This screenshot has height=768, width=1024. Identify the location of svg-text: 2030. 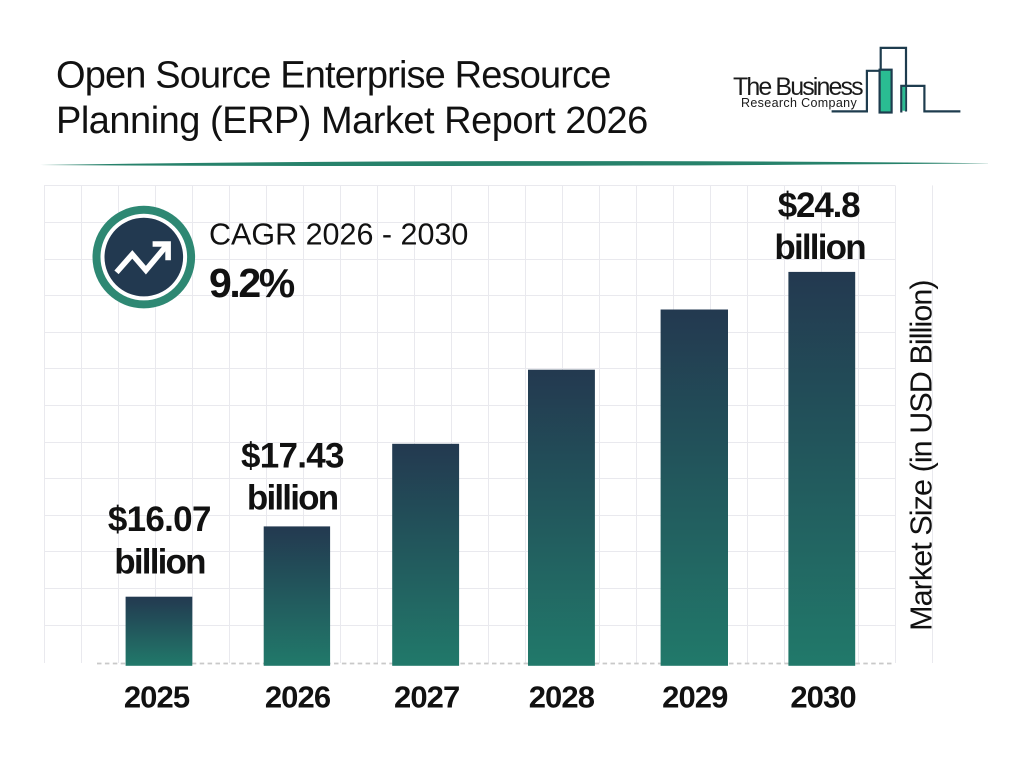
(822, 697).